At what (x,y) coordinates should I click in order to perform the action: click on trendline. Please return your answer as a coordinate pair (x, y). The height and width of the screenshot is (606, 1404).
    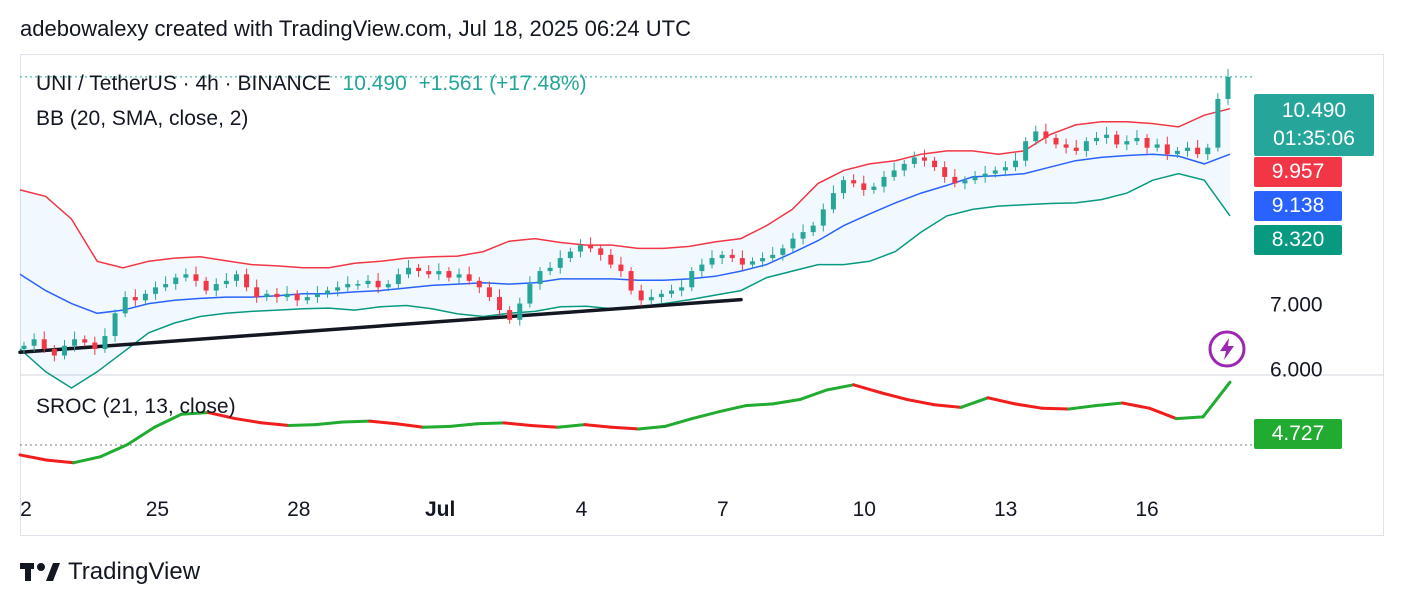
    Looking at the image, I should click on (380, 326).